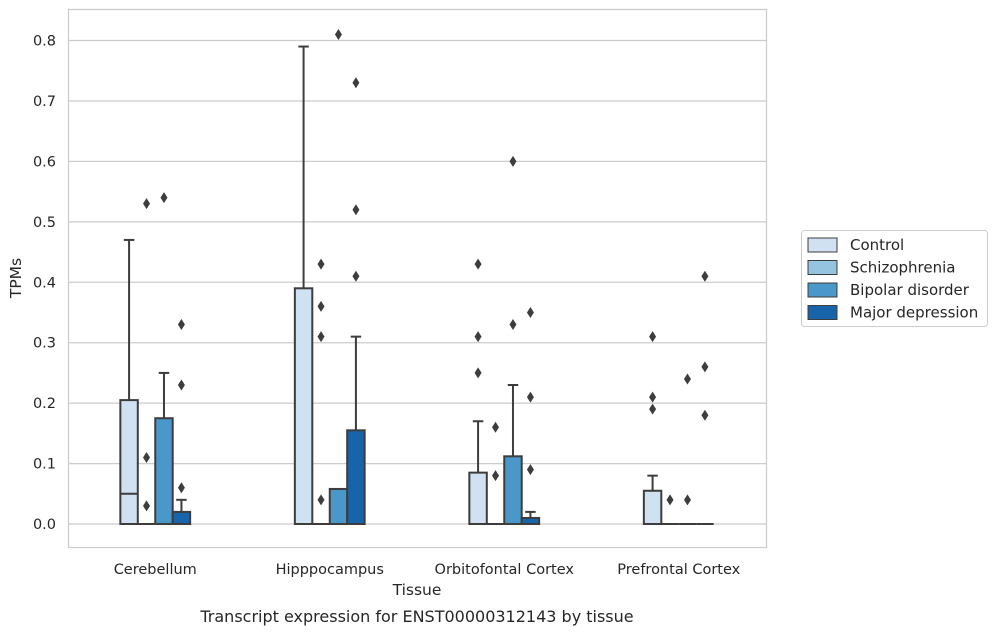 The image size is (997, 634). Describe the element at coordinates (44, 525) in the screenshot. I see `y-tick-label: 0.0` at that location.